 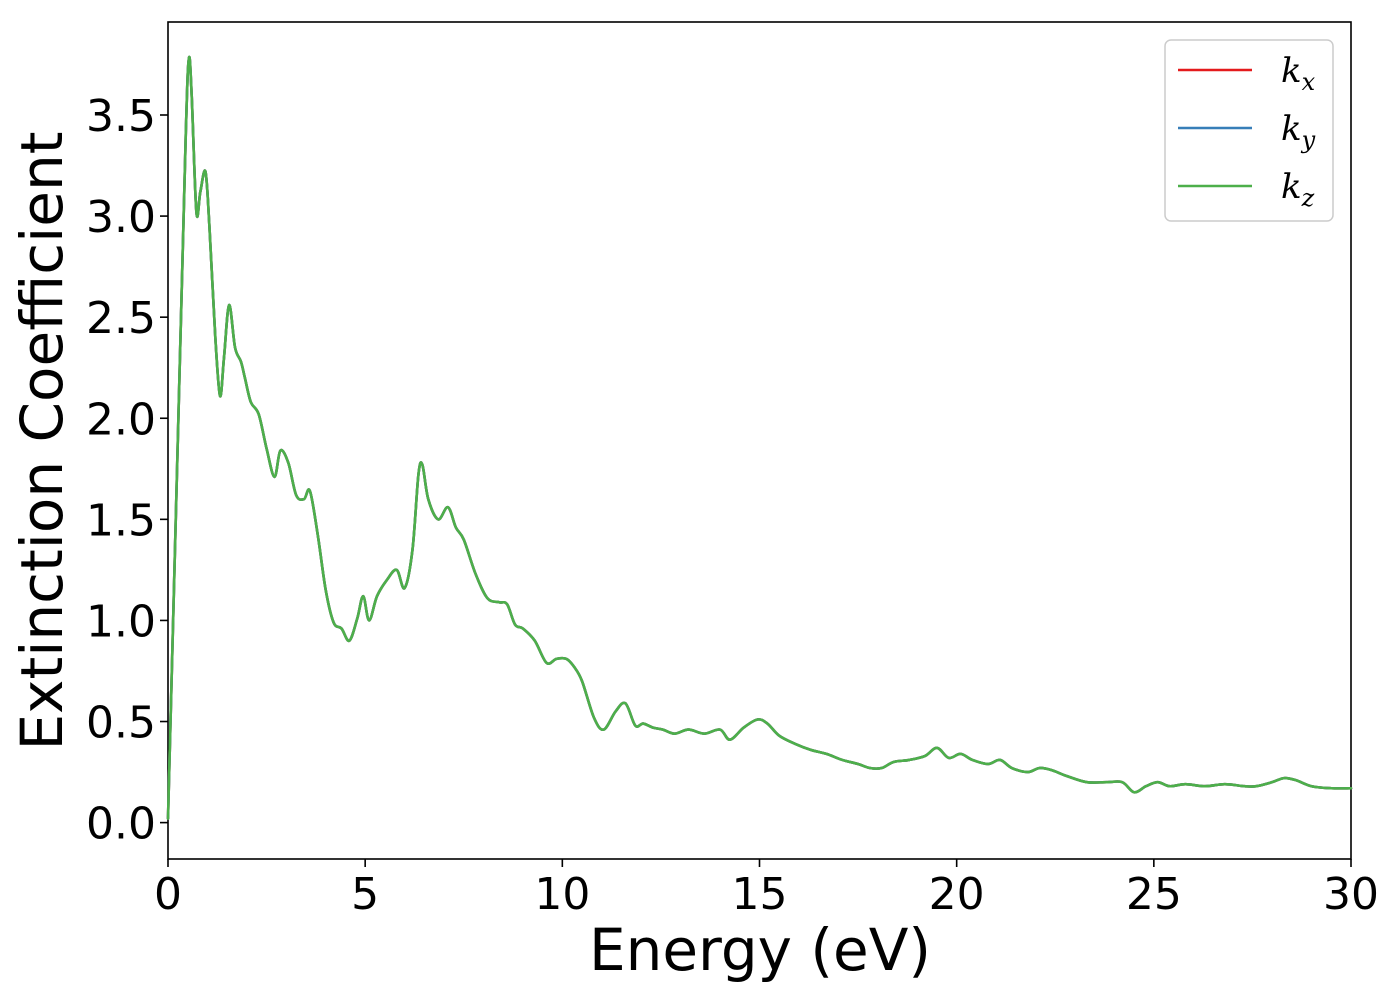 I want to click on x-tick-label: 5, so click(x=365, y=894).